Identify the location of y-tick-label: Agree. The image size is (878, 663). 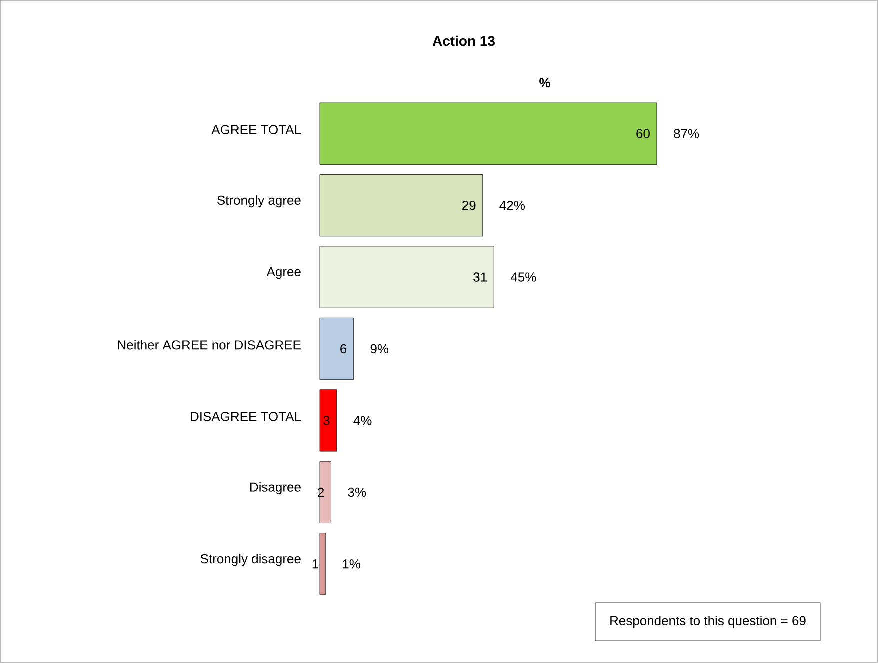
(283, 273).